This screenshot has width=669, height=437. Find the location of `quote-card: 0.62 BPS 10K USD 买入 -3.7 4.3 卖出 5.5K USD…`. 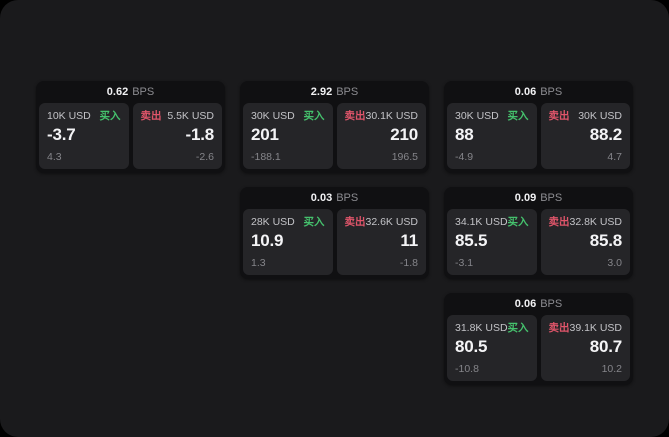

quote-card: 0.62 BPS 10K USD 买入 -3.7 4.3 卖出 5.5K USD… is located at coordinates (130, 127).